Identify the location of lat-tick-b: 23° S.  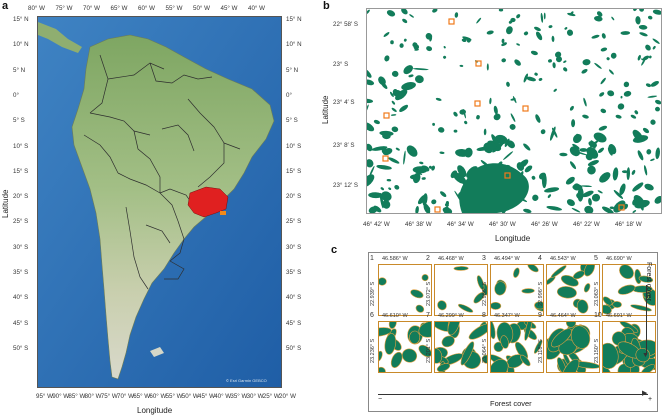
(341, 64).